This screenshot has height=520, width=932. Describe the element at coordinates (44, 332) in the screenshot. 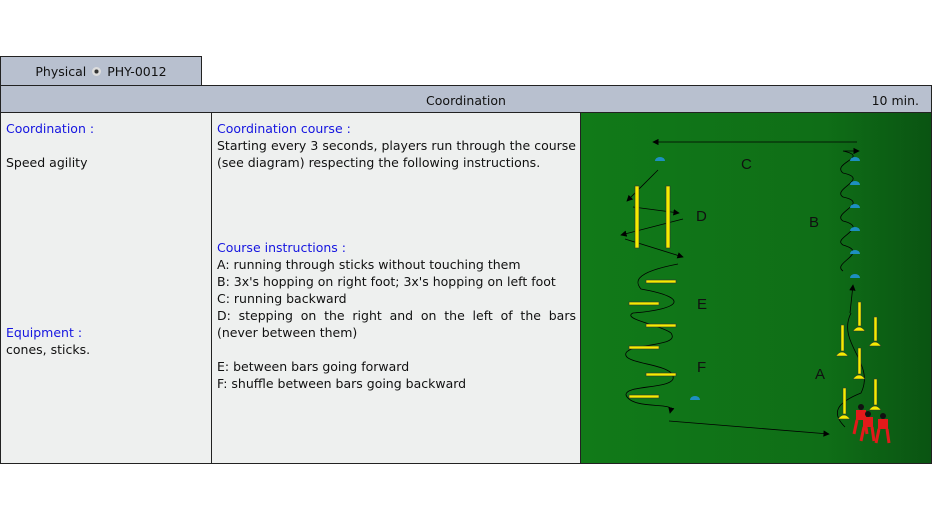

I see `equipment-label: Equipment :` at that location.